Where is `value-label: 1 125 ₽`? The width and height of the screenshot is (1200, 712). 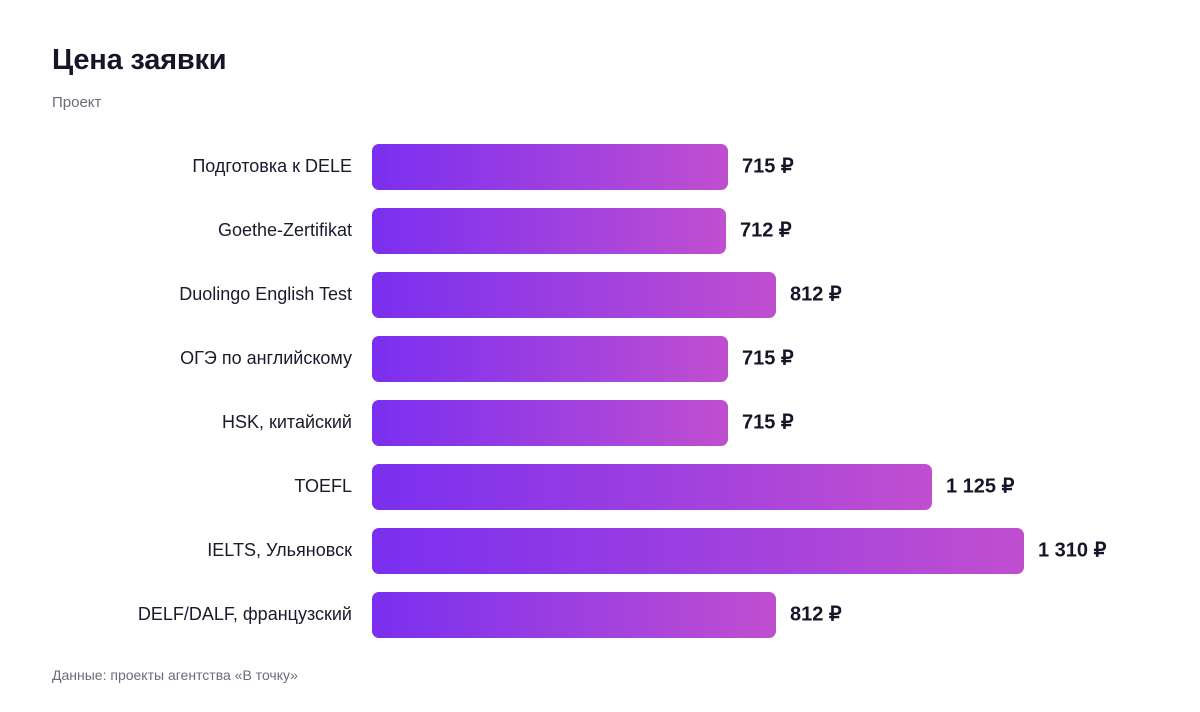
value-label: 1 125 ₽ is located at coordinates (980, 486).